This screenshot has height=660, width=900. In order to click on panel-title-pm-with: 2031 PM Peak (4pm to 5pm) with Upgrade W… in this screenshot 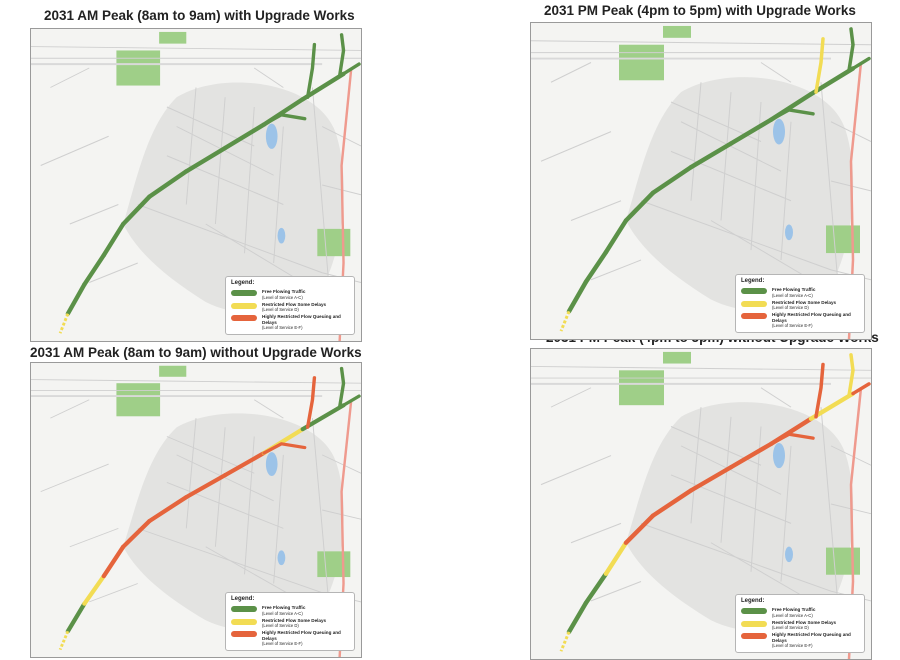, I will do `click(700, 10)`.